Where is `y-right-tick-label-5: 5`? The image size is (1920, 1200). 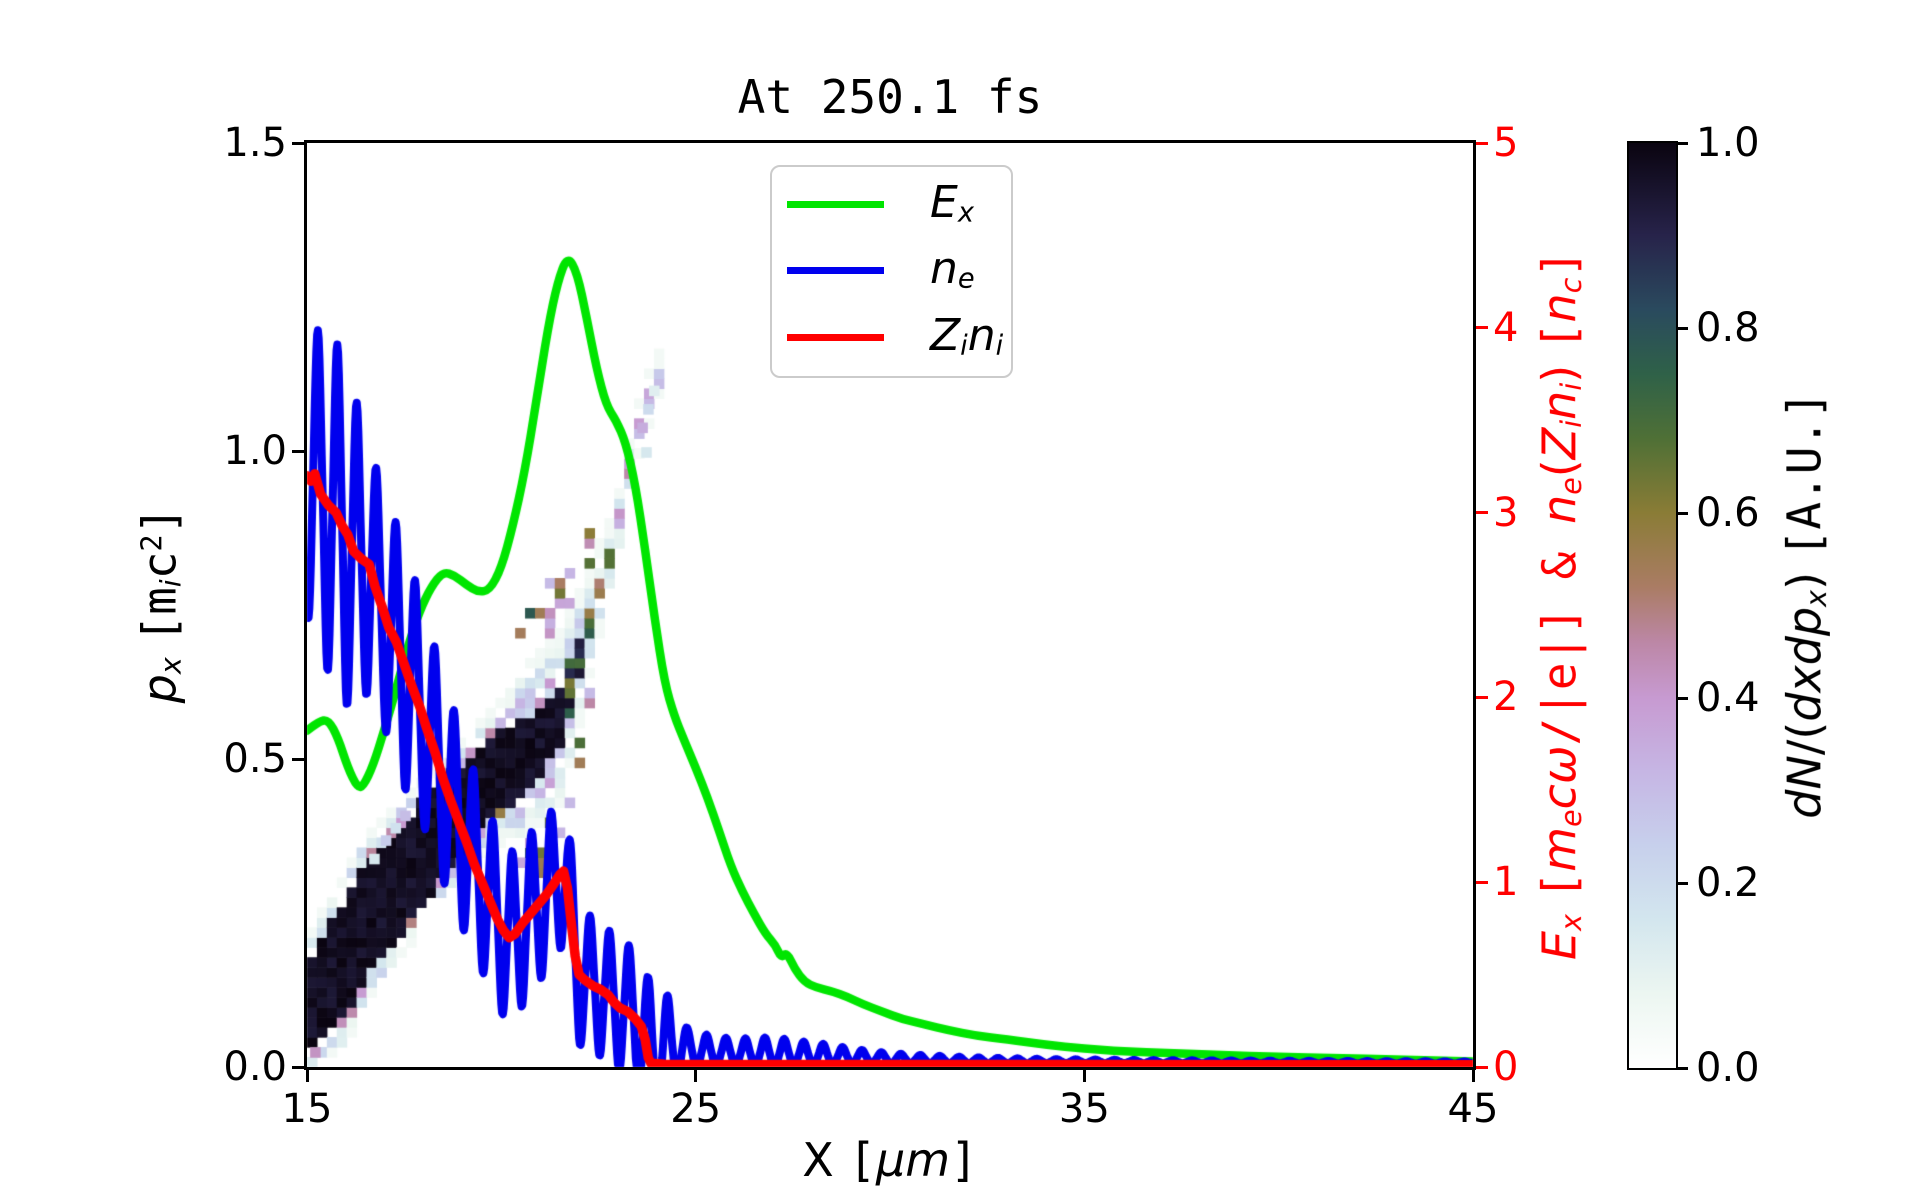 y-right-tick-label-5: 5 is located at coordinates (1506, 143).